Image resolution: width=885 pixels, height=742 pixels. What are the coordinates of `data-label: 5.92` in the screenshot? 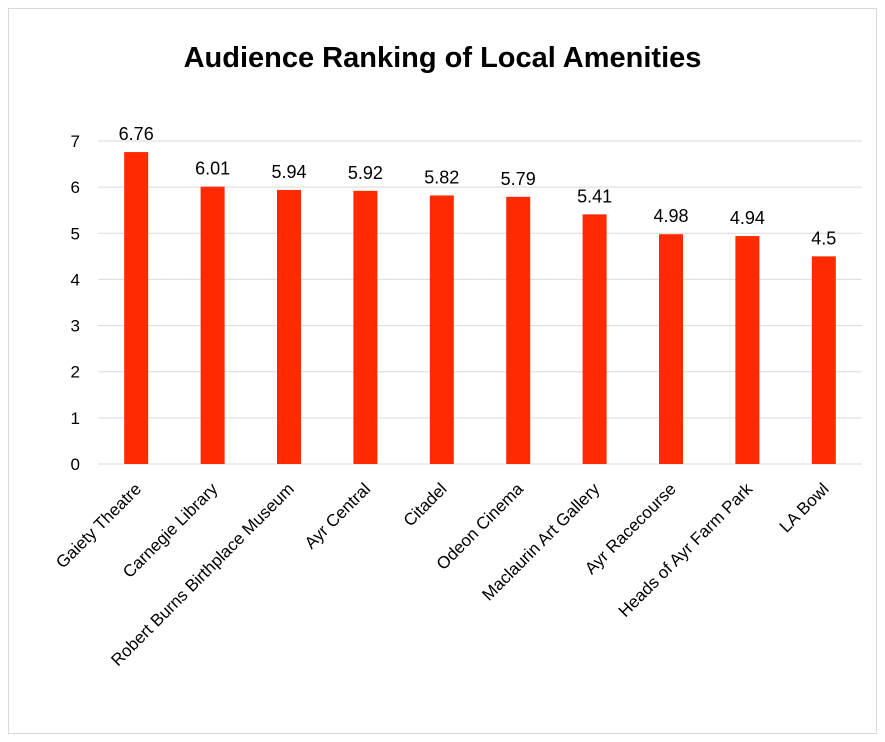 It's located at (365, 173).